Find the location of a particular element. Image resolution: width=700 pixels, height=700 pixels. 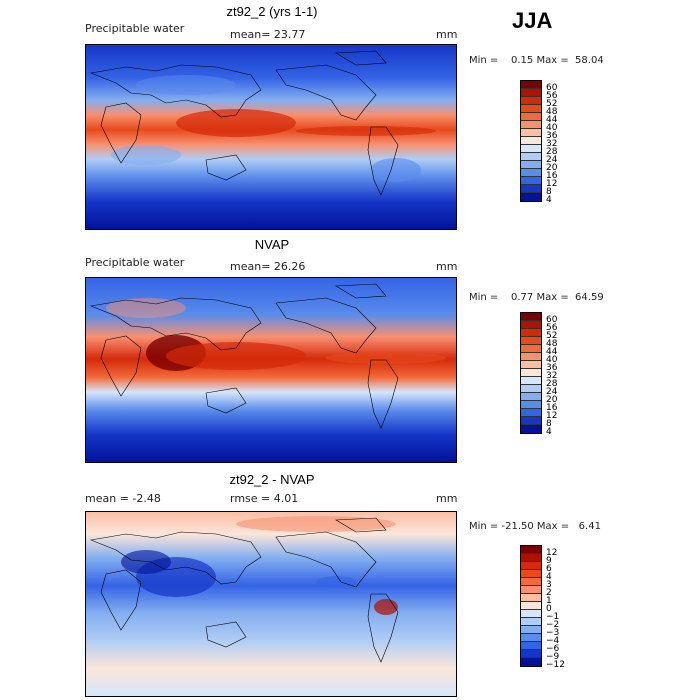

panel1-field-label: Precipitable water is located at coordinates (135, 28).